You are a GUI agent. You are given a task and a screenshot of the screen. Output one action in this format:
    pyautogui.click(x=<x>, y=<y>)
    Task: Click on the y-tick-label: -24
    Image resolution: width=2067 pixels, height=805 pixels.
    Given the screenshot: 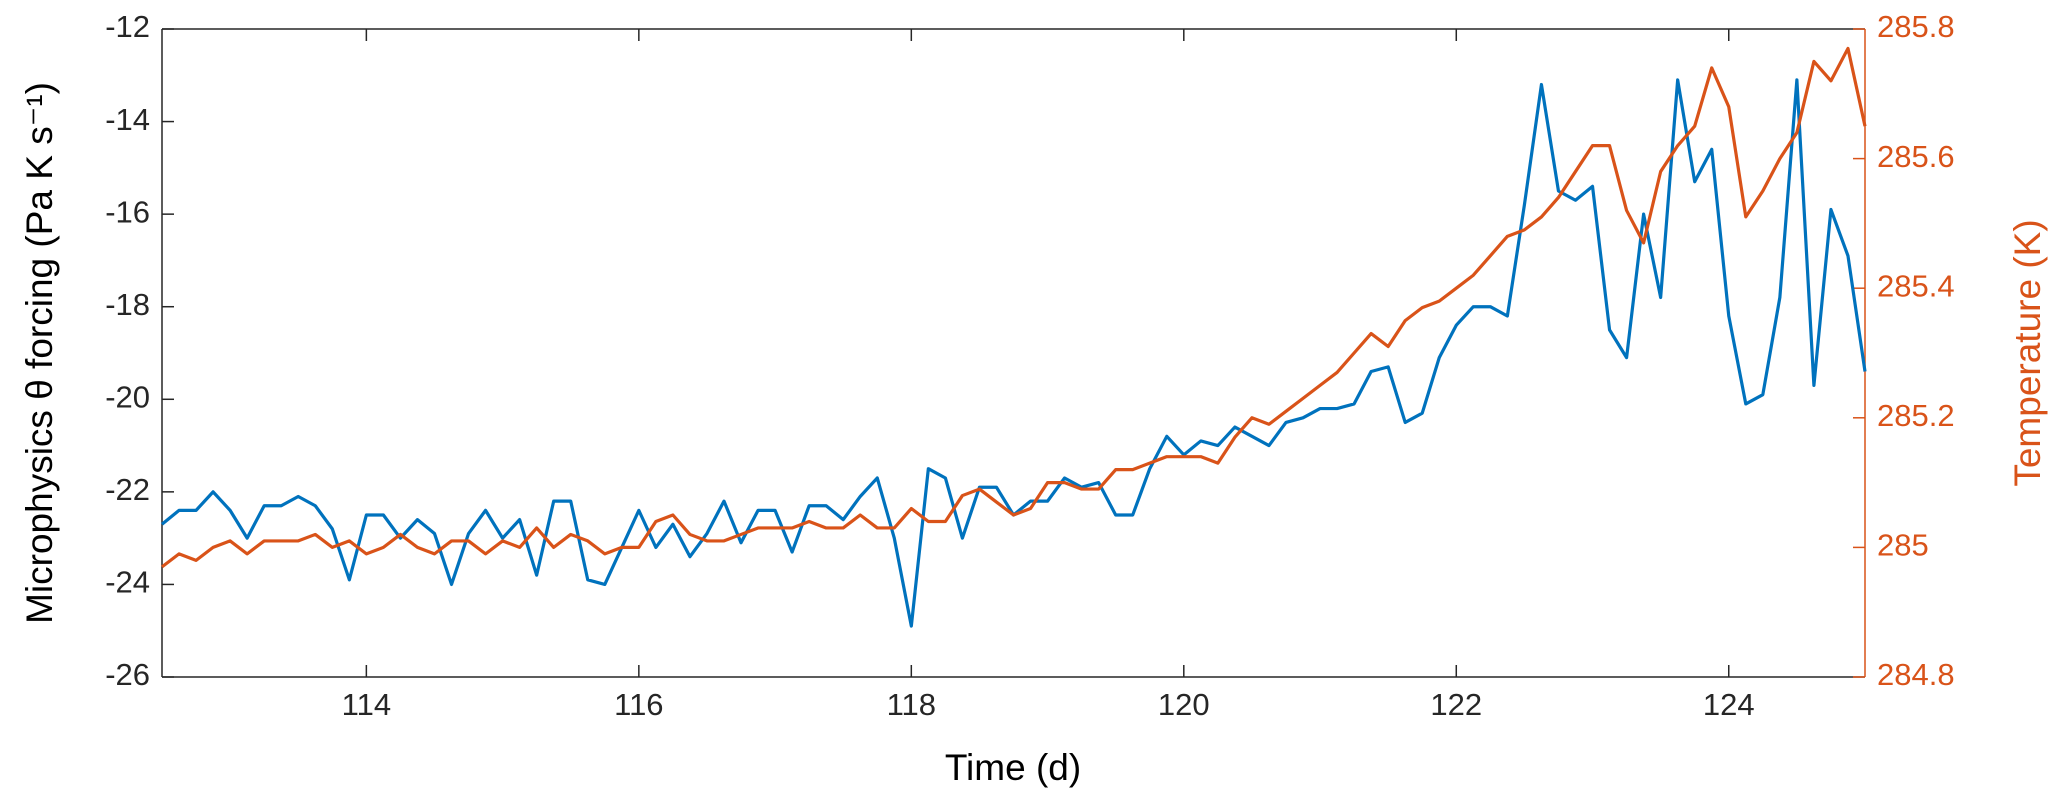 What is the action you would take?
    pyautogui.click(x=127, y=582)
    